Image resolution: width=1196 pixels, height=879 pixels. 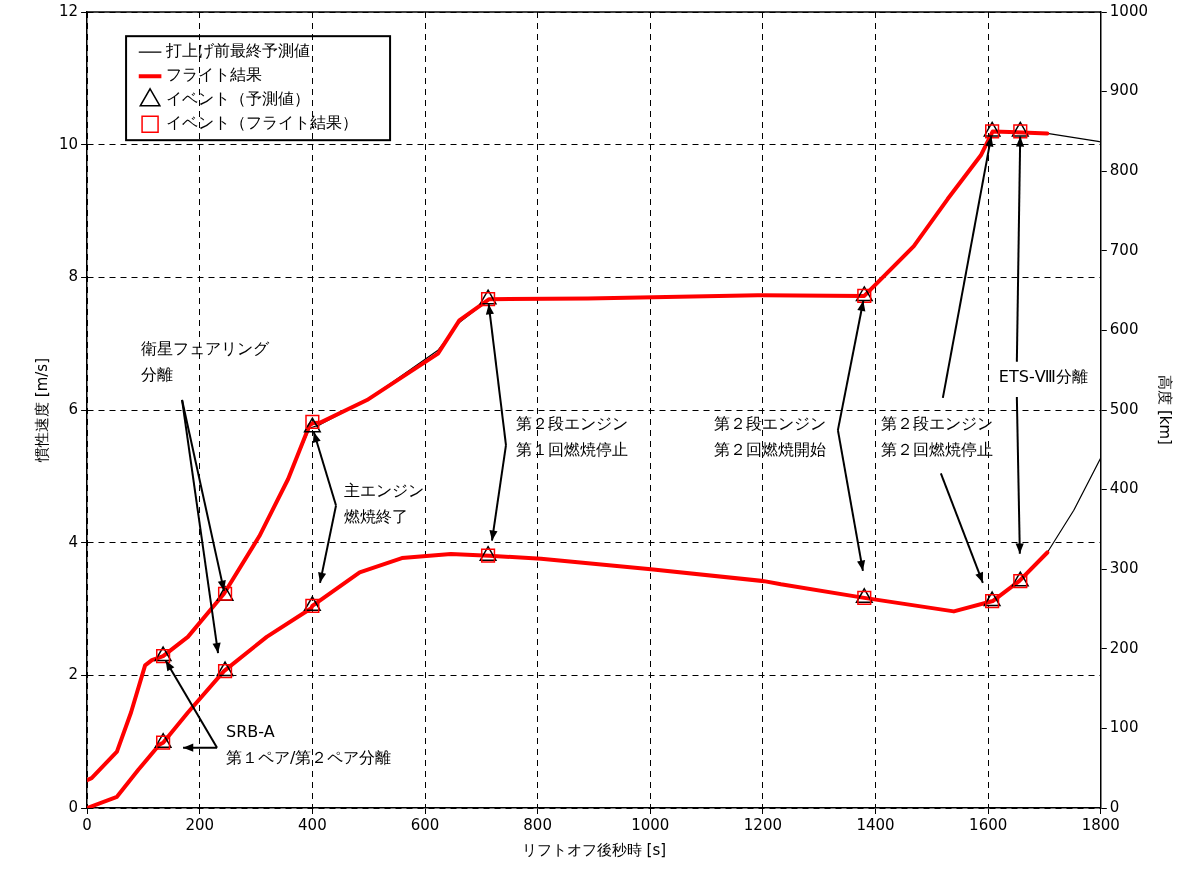 What do you see at coordinates (425, 824) in the screenshot?
I see `x-tick-label: 600` at bounding box center [425, 824].